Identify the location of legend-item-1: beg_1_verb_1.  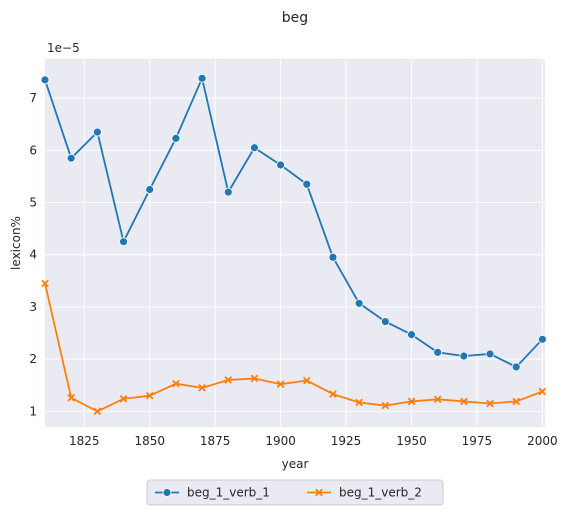
(212, 493).